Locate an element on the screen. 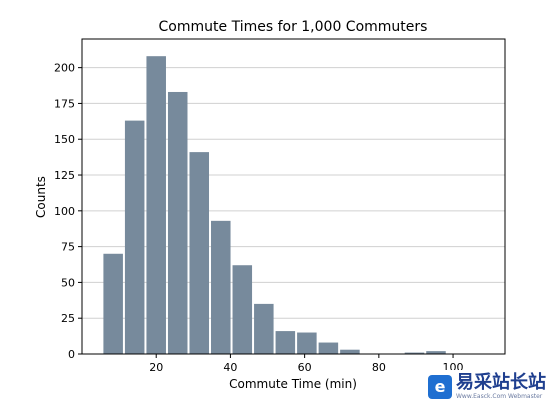 The image size is (560, 403). x-axis-label: Commute Time (min) is located at coordinates (293, 384).